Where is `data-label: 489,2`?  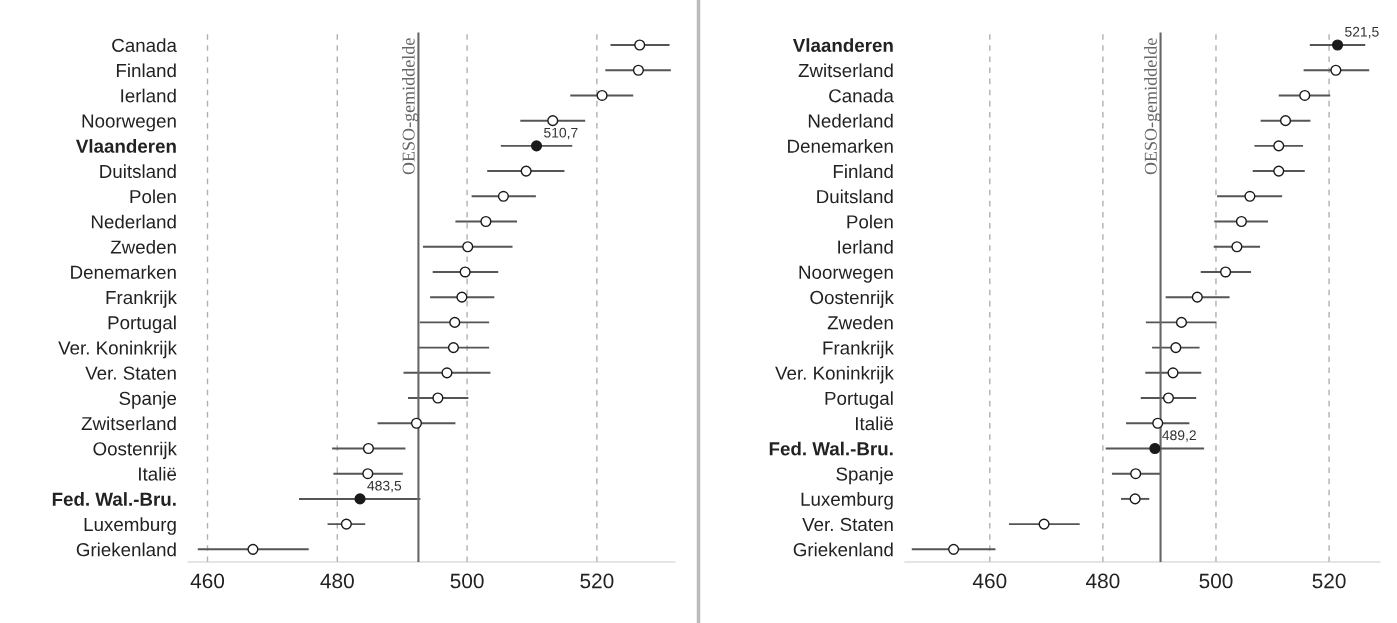 data-label: 489,2 is located at coordinates (1179, 436).